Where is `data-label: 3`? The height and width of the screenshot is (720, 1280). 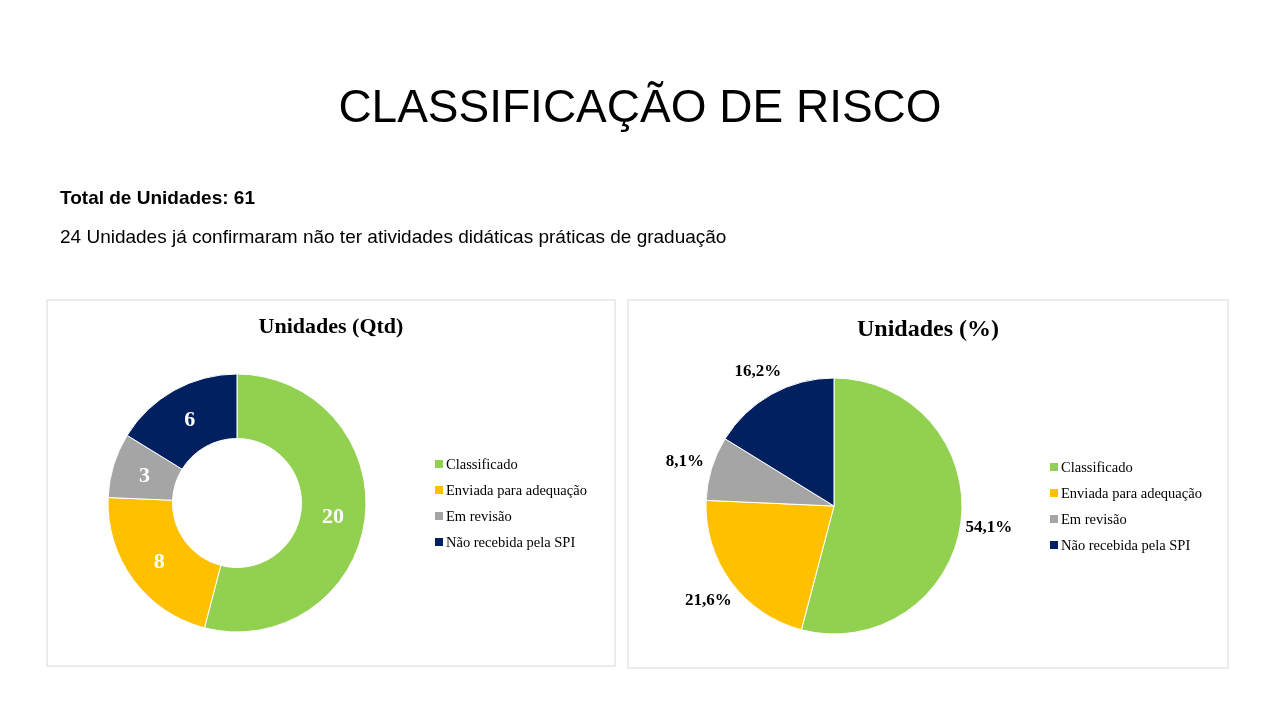
data-label: 3 is located at coordinates (144, 475).